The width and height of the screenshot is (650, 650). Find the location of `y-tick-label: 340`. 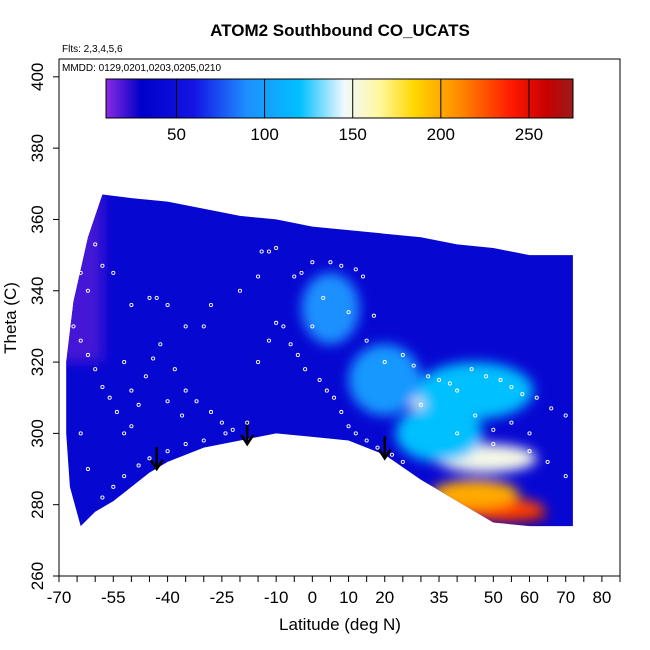

y-tick-label: 340 is located at coordinates (37, 291).